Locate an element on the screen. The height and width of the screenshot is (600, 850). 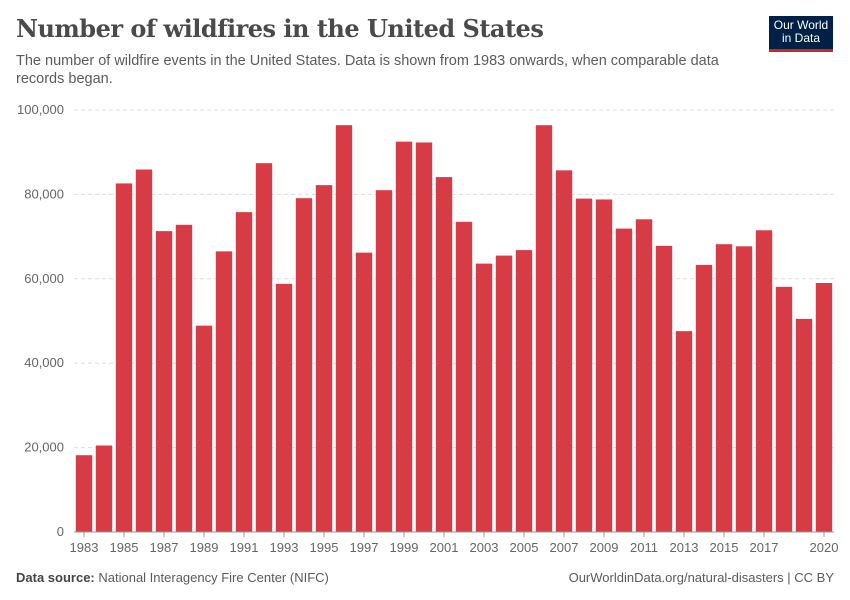
bar-2008 is located at coordinates (584, 365).